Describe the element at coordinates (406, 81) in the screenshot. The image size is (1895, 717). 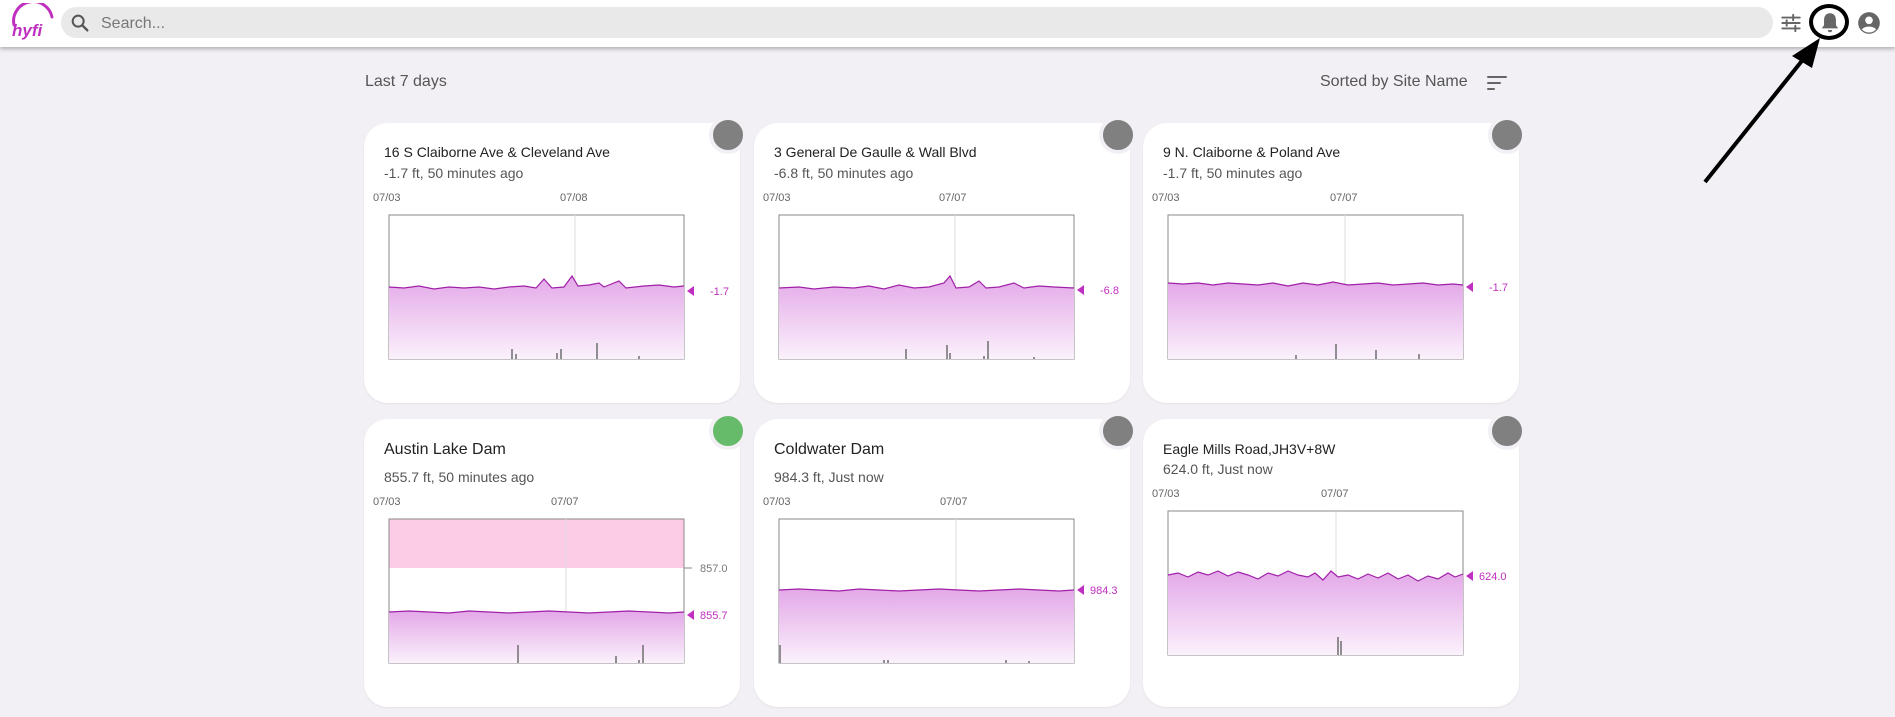
I see `period-label: Last 7 days` at that location.